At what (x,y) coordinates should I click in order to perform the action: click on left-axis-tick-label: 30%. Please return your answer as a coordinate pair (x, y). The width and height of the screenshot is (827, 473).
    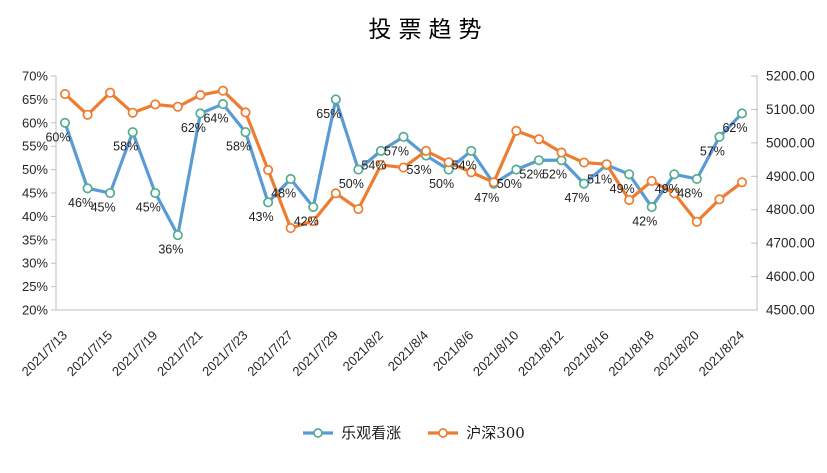
    Looking at the image, I should click on (35, 263).